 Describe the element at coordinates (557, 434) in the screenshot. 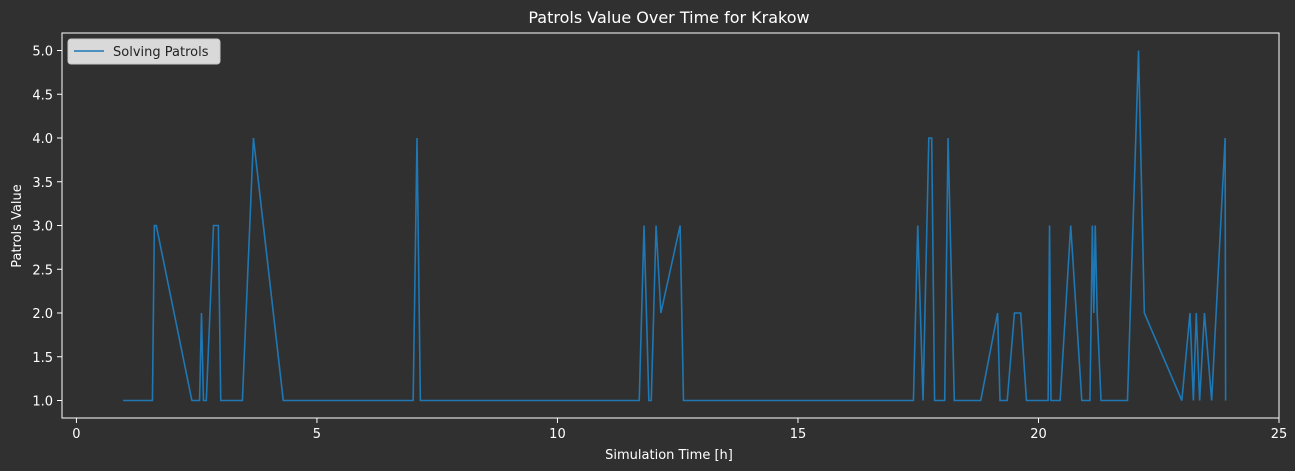

I see `x-tick-label: 10` at that location.